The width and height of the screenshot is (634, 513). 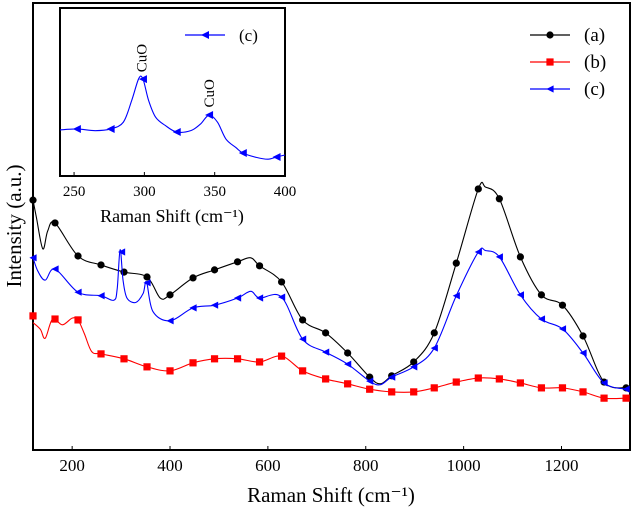 I want to click on x-tick-label: 600, so click(x=268, y=465).